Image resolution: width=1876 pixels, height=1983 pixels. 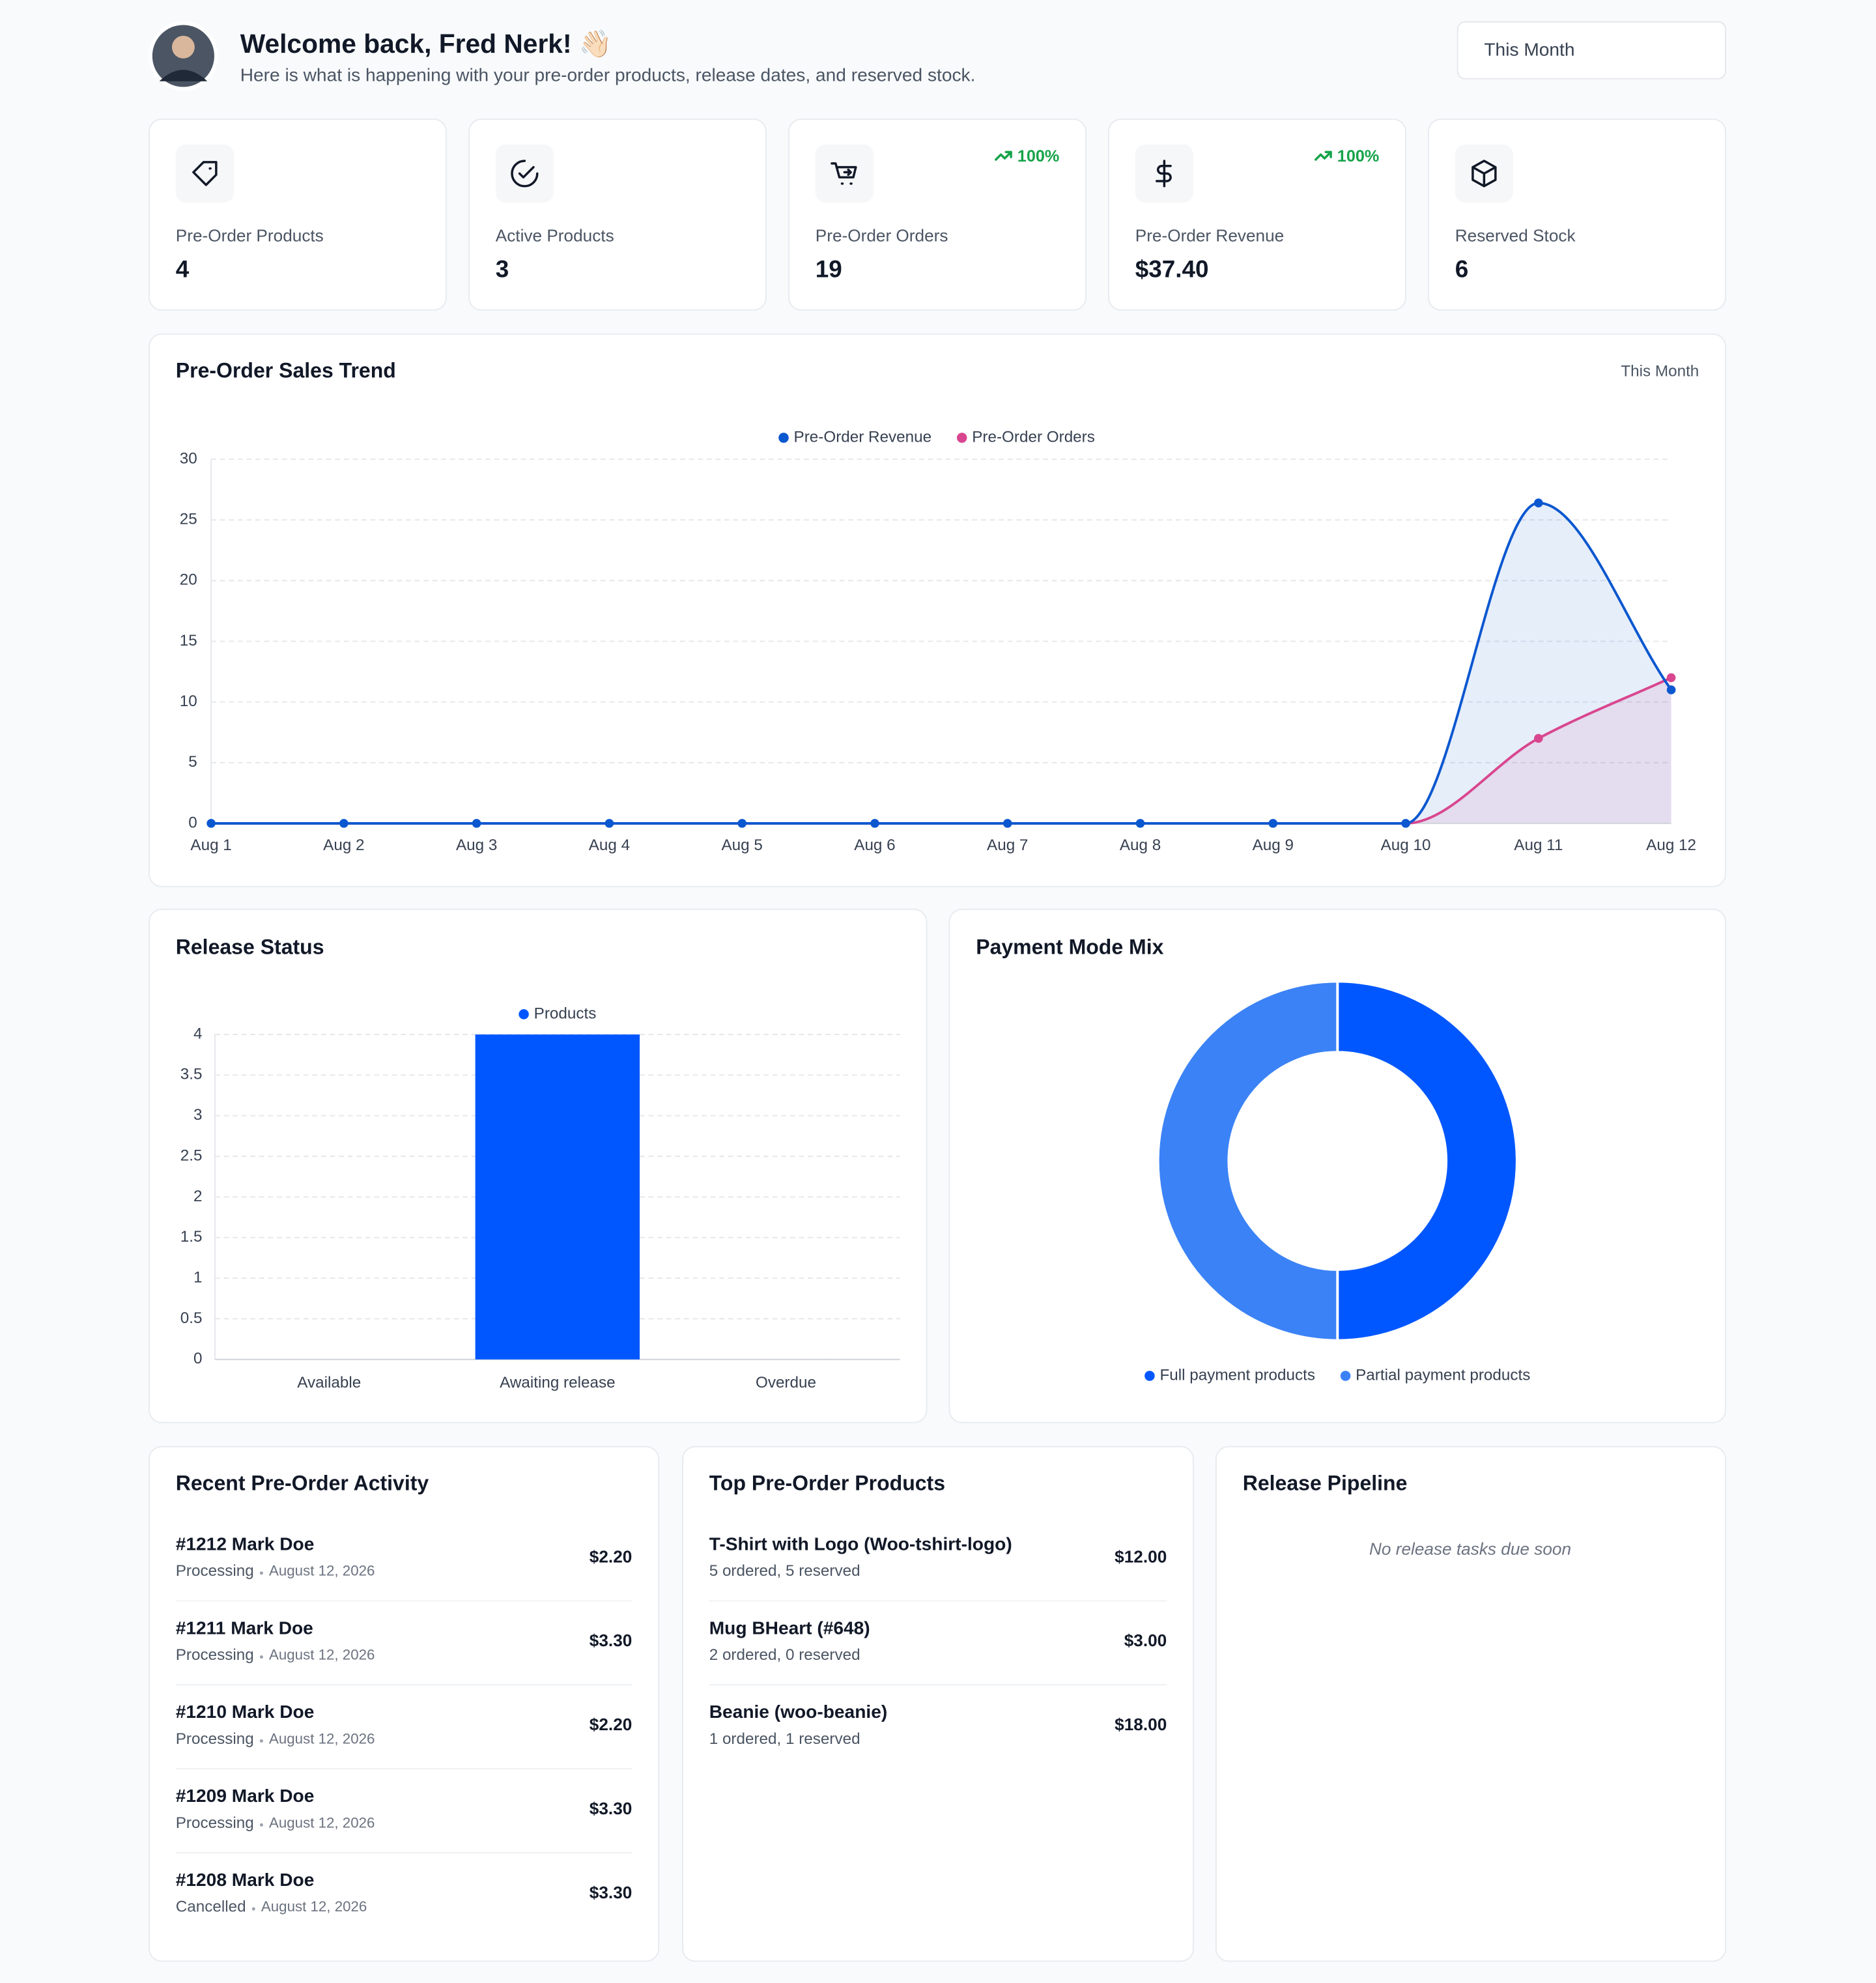 I want to click on period-select, so click(x=1592, y=50).